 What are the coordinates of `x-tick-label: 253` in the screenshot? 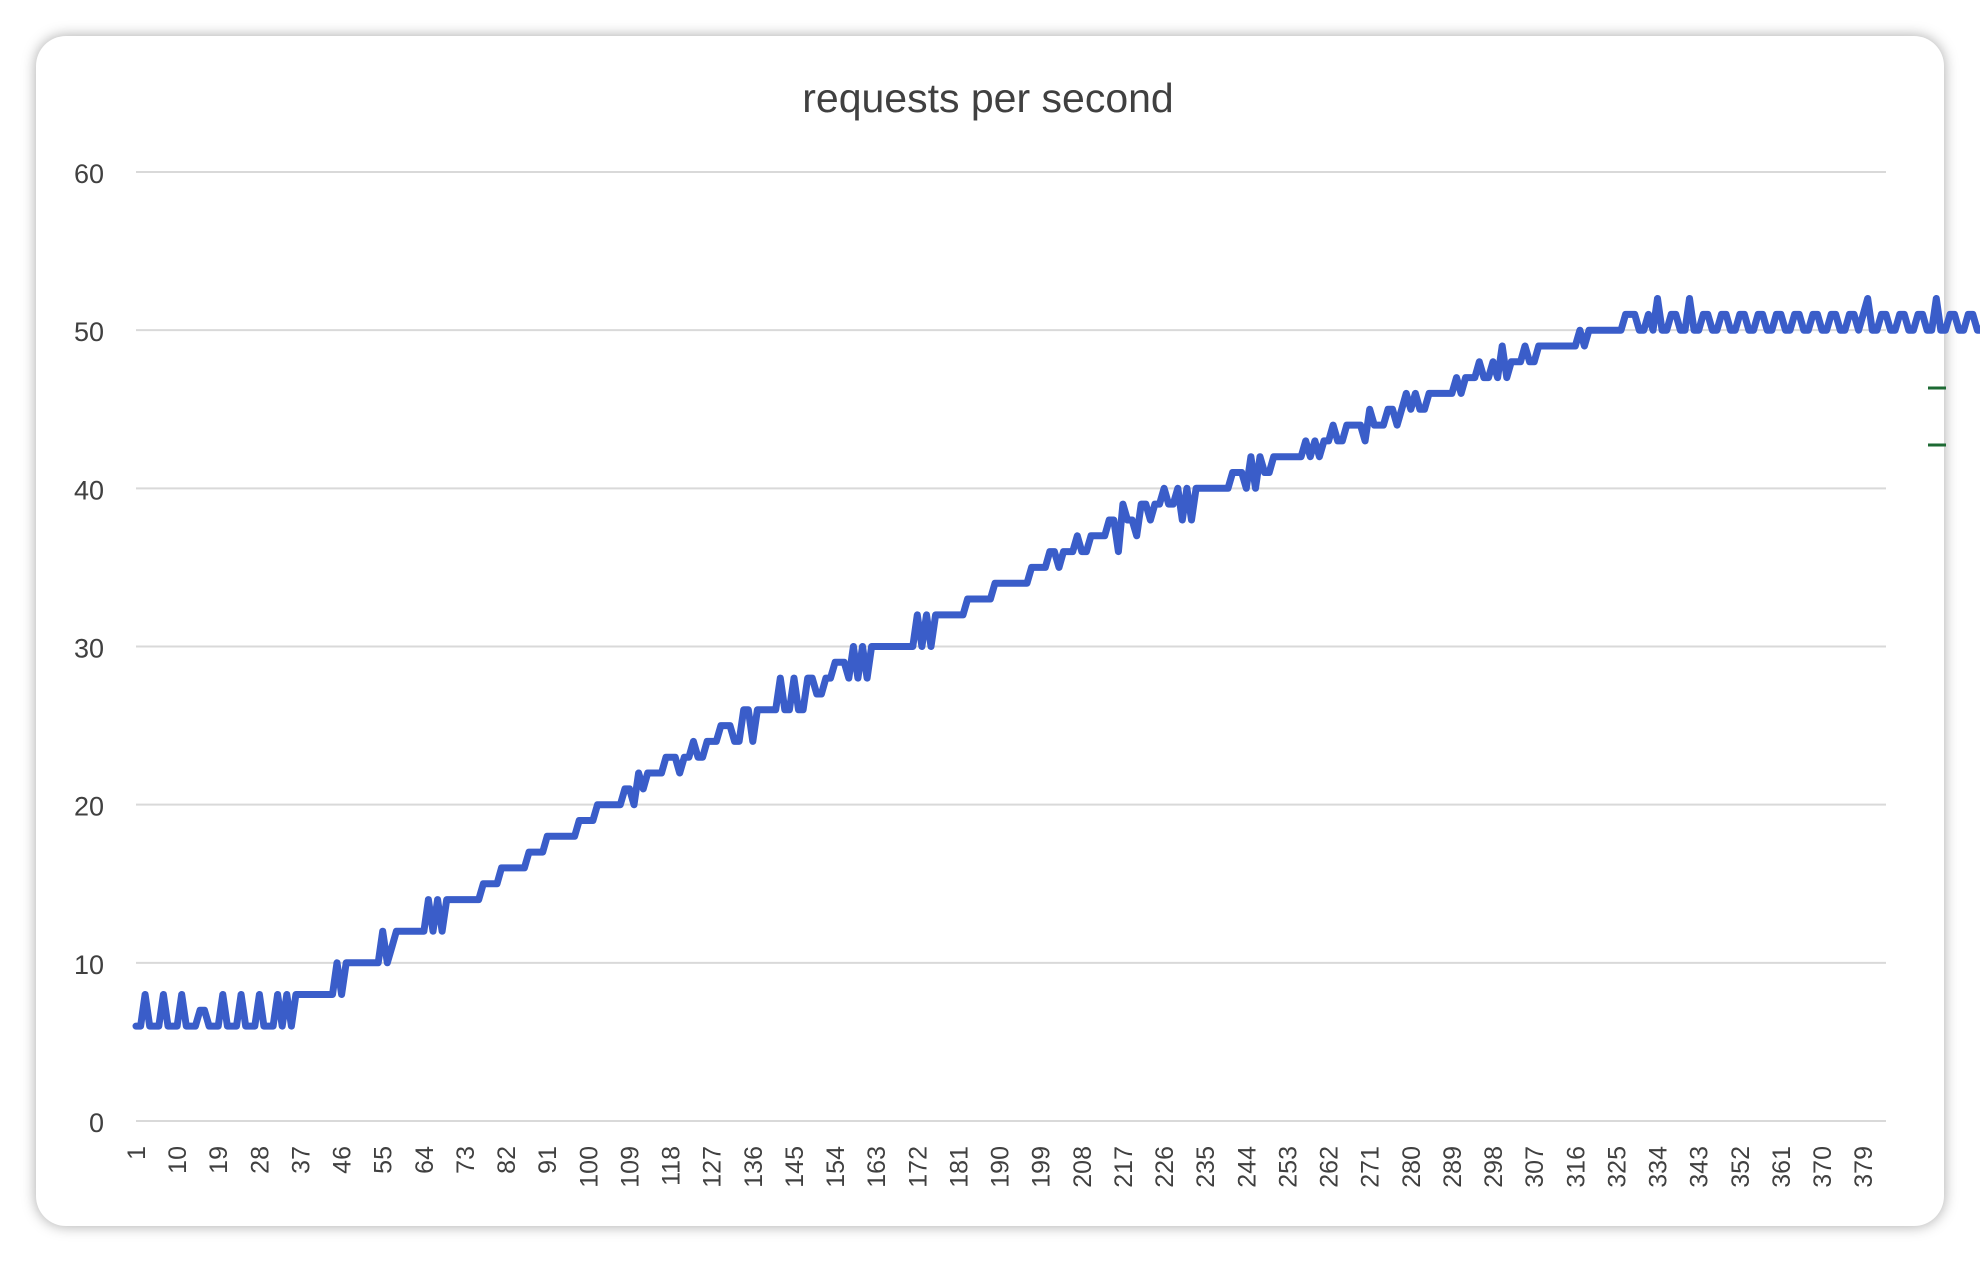 It's located at (1288, 1167).